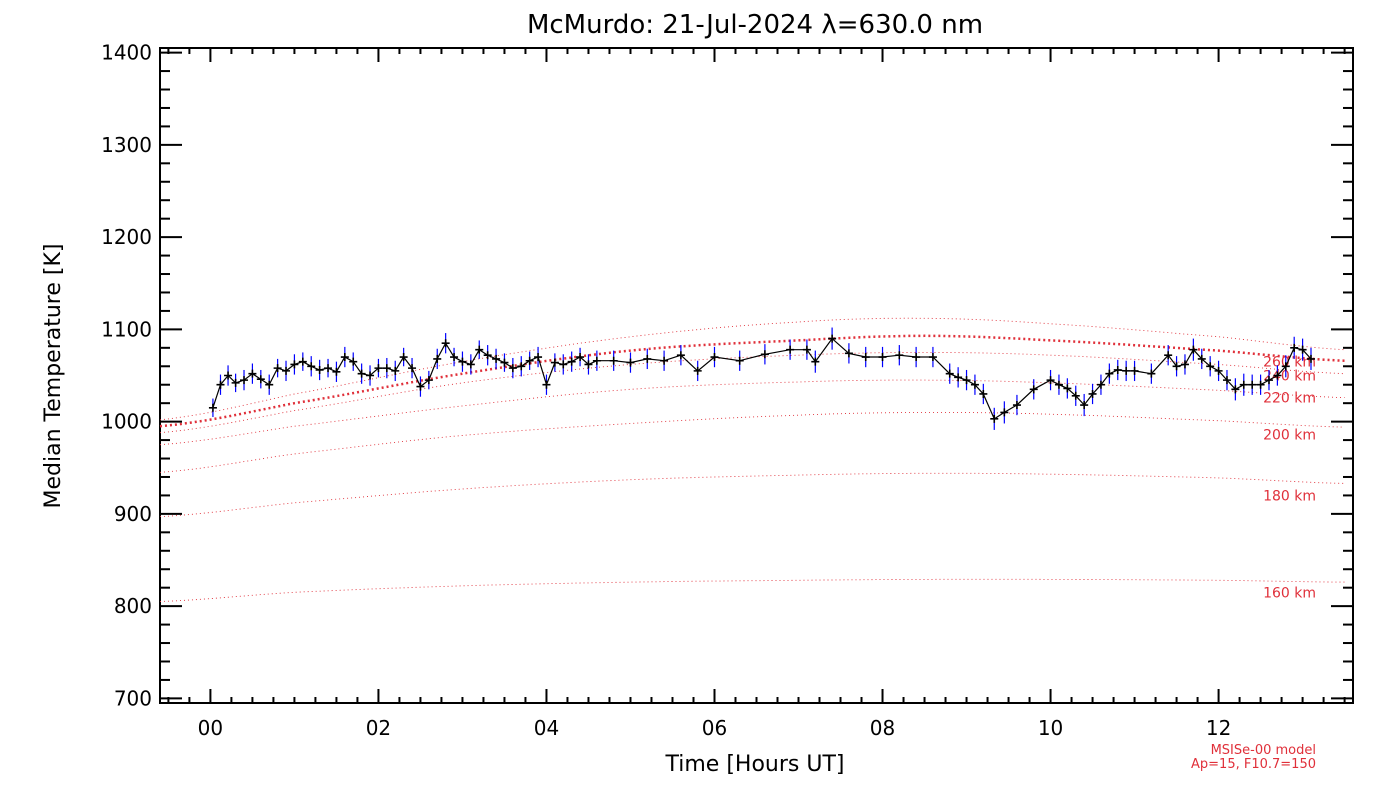  Describe the element at coordinates (1289, 377) in the screenshot. I see `model-curve-label: 240 km` at that location.